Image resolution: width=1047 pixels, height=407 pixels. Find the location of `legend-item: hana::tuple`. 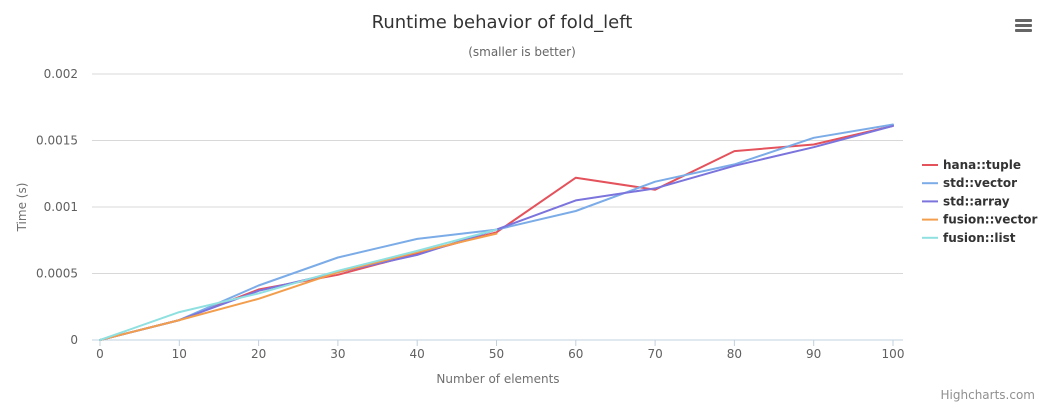

legend-item: hana::tuple is located at coordinates (971, 165).